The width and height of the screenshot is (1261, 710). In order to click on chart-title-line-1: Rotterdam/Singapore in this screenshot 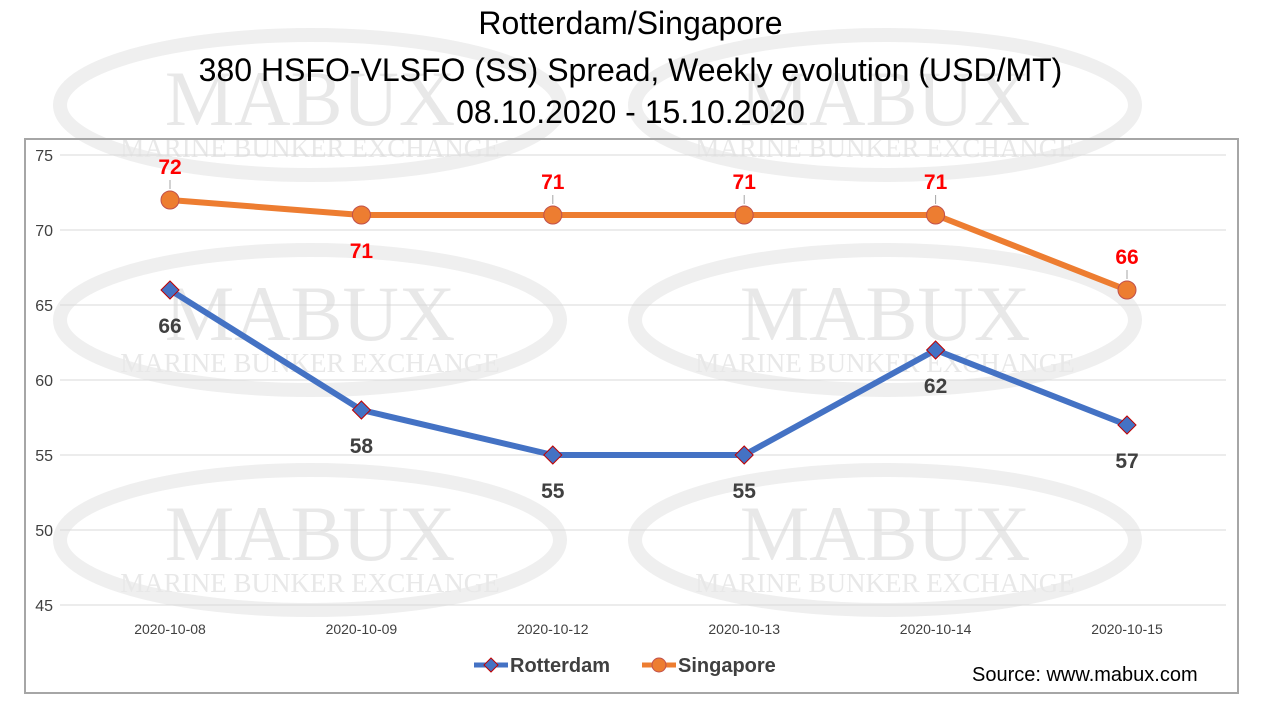, I will do `click(630, 23)`.